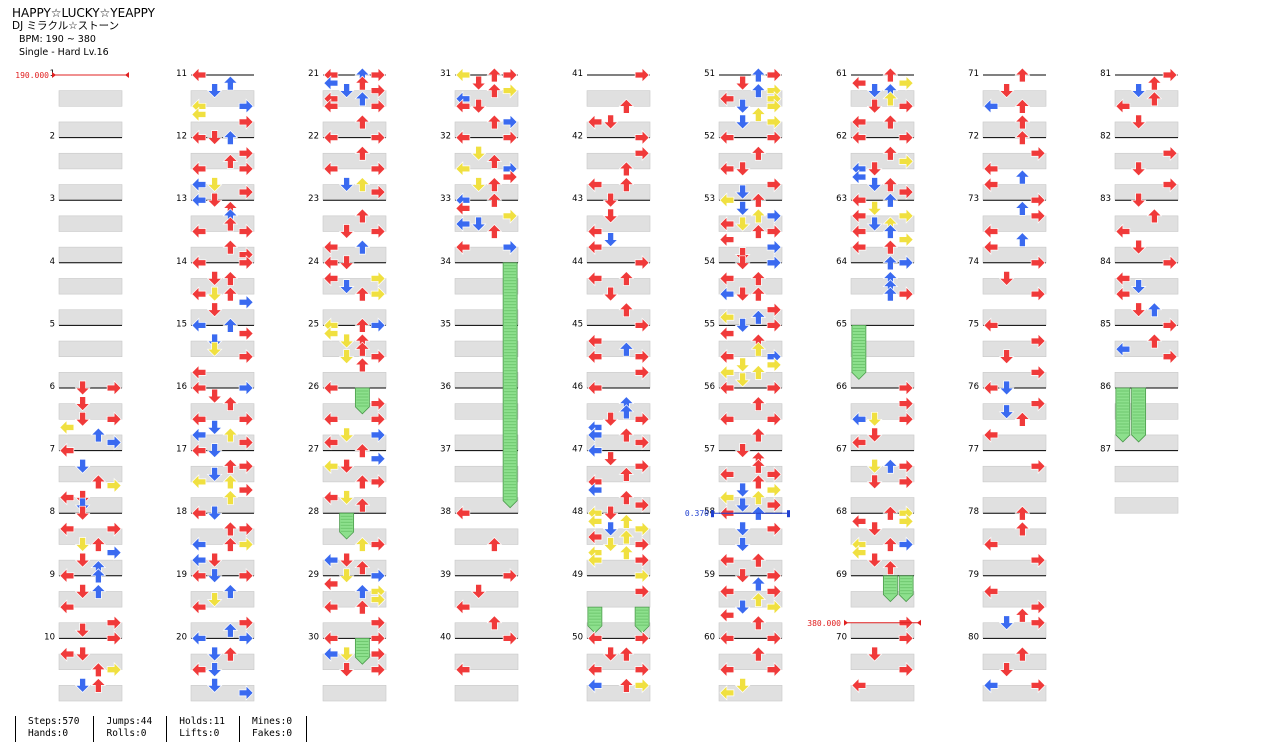 The width and height of the screenshot is (1280, 753). Describe the element at coordinates (973, 324) in the screenshot. I see `measure-number: 75` at that location.